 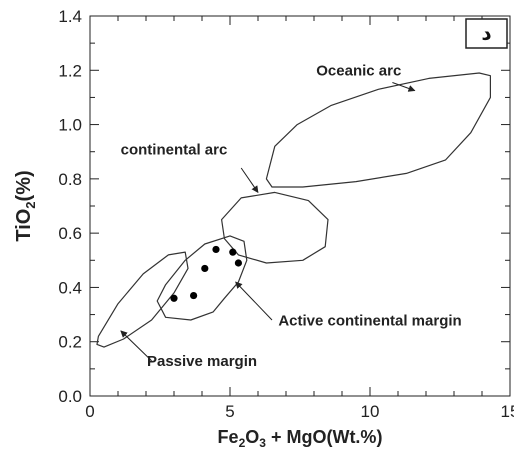 I want to click on active-continental-margin-field, so click(x=202, y=278).